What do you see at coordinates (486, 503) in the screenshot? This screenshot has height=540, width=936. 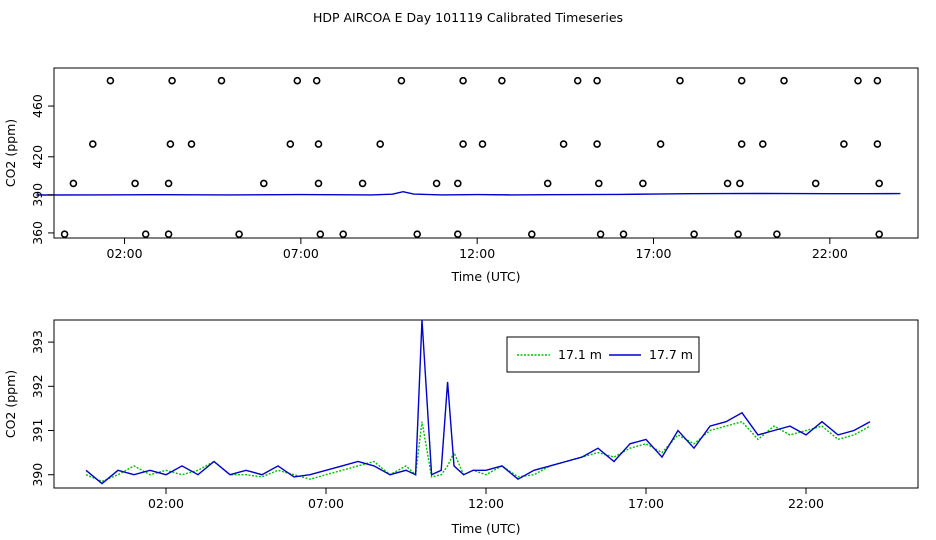 I see `bottom-x-tick-label: 12:00` at bounding box center [486, 503].